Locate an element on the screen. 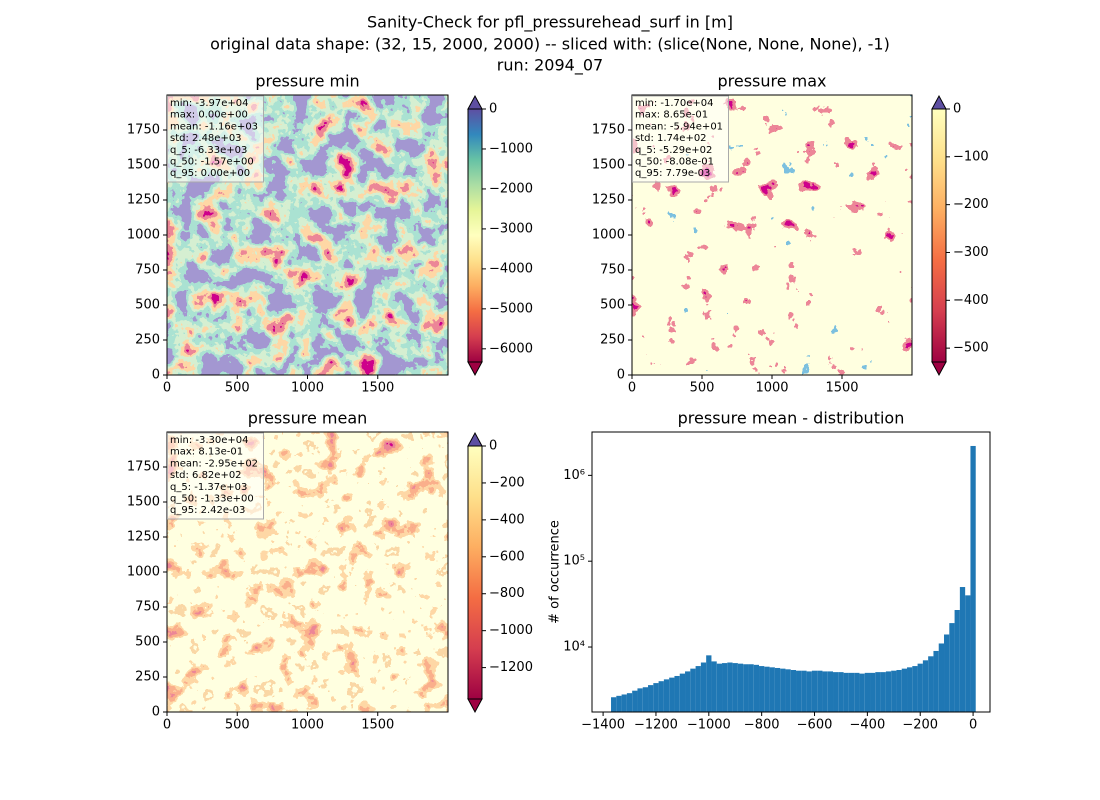 The image size is (1100, 800). y-axis-label: # of occurrence is located at coordinates (555, 572).